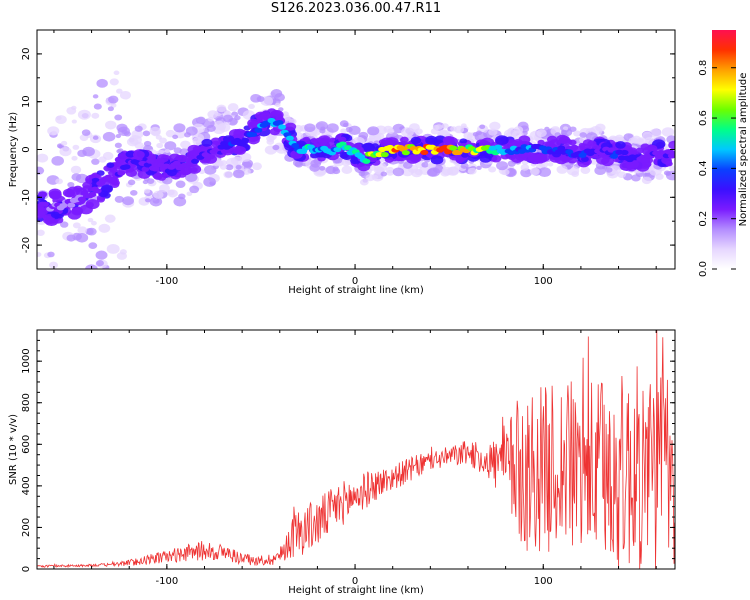  Describe the element at coordinates (724, 149) in the screenshot. I see `colorbar-gradient` at that location.